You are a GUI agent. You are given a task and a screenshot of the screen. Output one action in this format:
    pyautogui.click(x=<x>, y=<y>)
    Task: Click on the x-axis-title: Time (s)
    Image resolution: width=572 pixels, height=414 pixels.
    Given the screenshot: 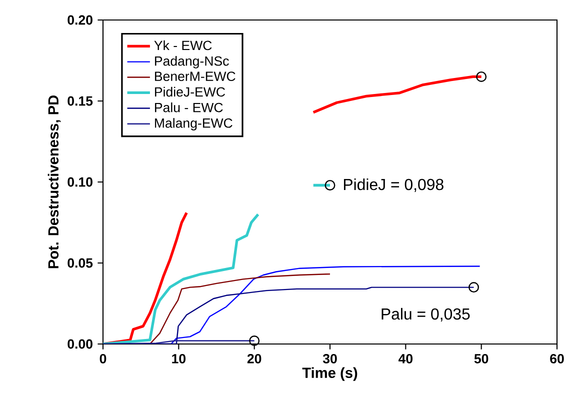 What is the action you would take?
    pyautogui.click(x=330, y=374)
    